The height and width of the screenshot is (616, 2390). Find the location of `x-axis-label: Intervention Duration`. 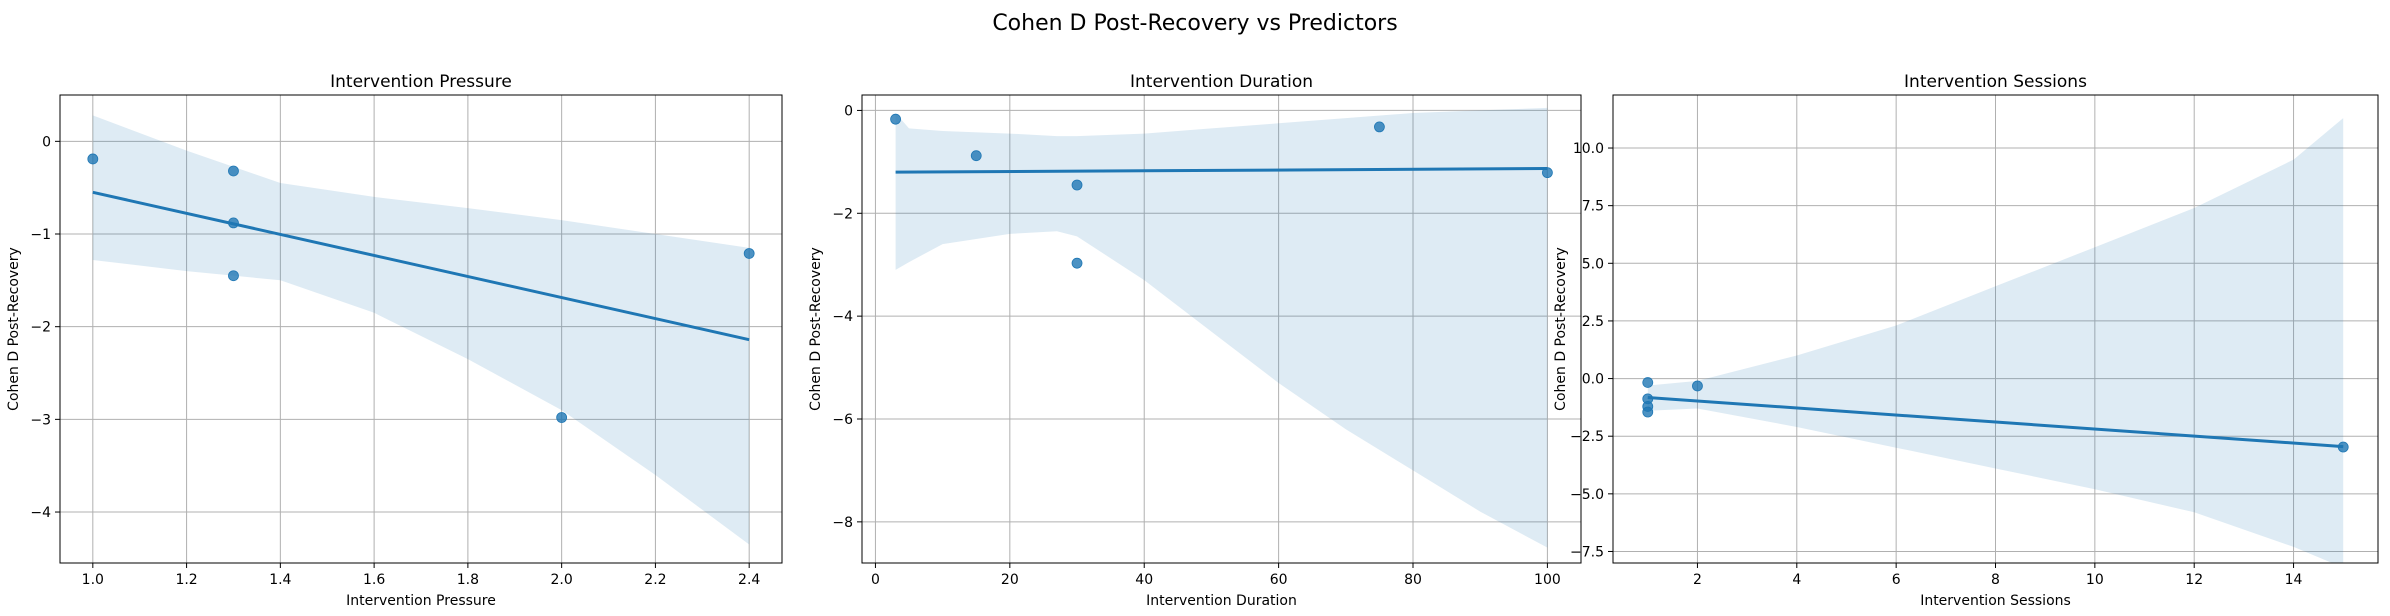

x-axis-label: Intervention Duration is located at coordinates (1221, 601).